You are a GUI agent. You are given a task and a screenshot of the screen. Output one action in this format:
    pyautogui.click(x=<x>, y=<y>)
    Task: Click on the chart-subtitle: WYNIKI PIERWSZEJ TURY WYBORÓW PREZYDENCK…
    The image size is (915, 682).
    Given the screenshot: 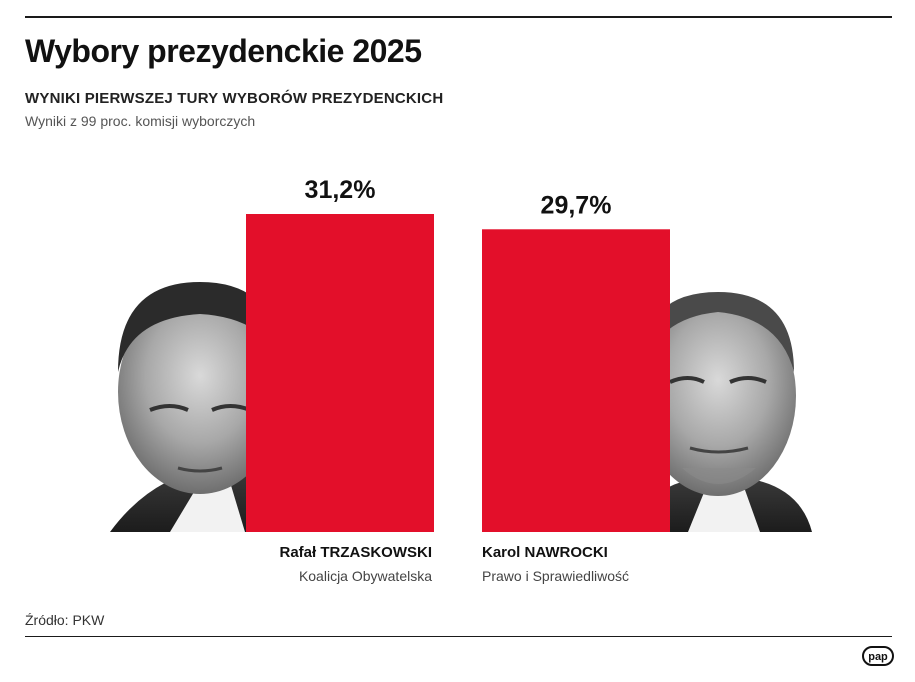 What is the action you would take?
    pyautogui.click(x=234, y=98)
    